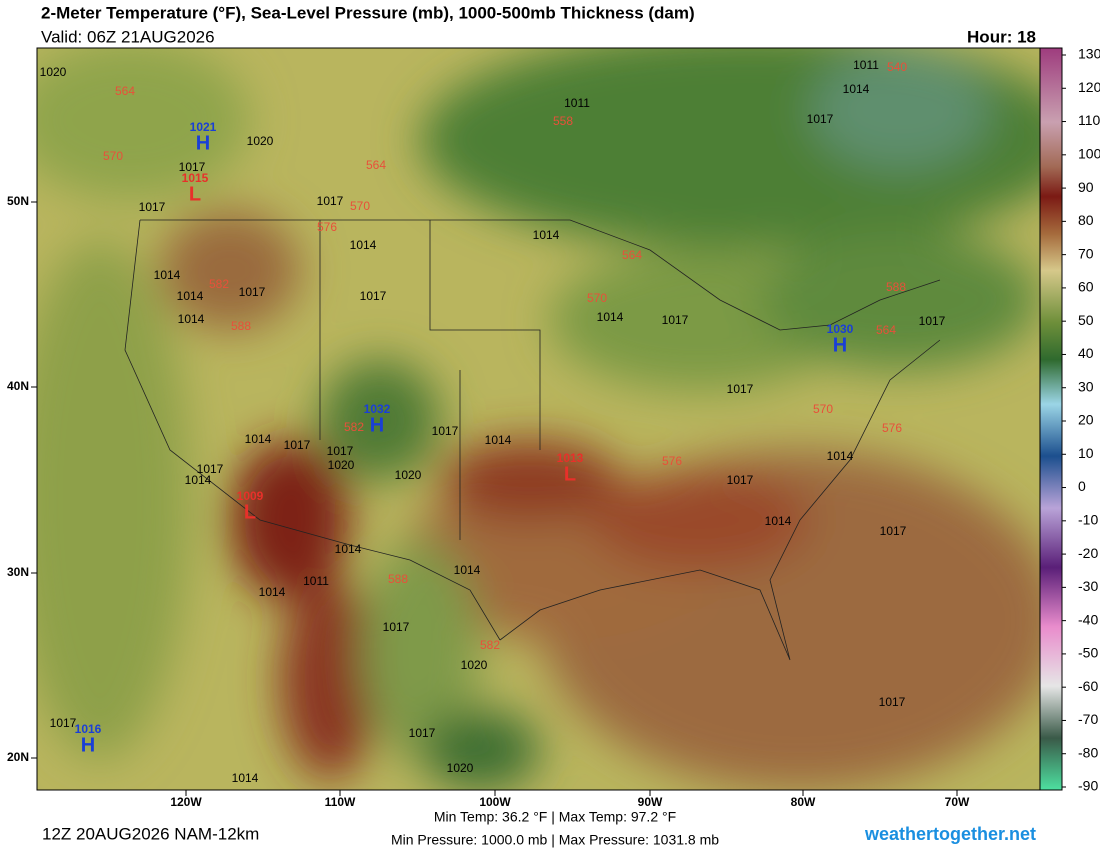  I want to click on lon-label: 100W, so click(495, 802).